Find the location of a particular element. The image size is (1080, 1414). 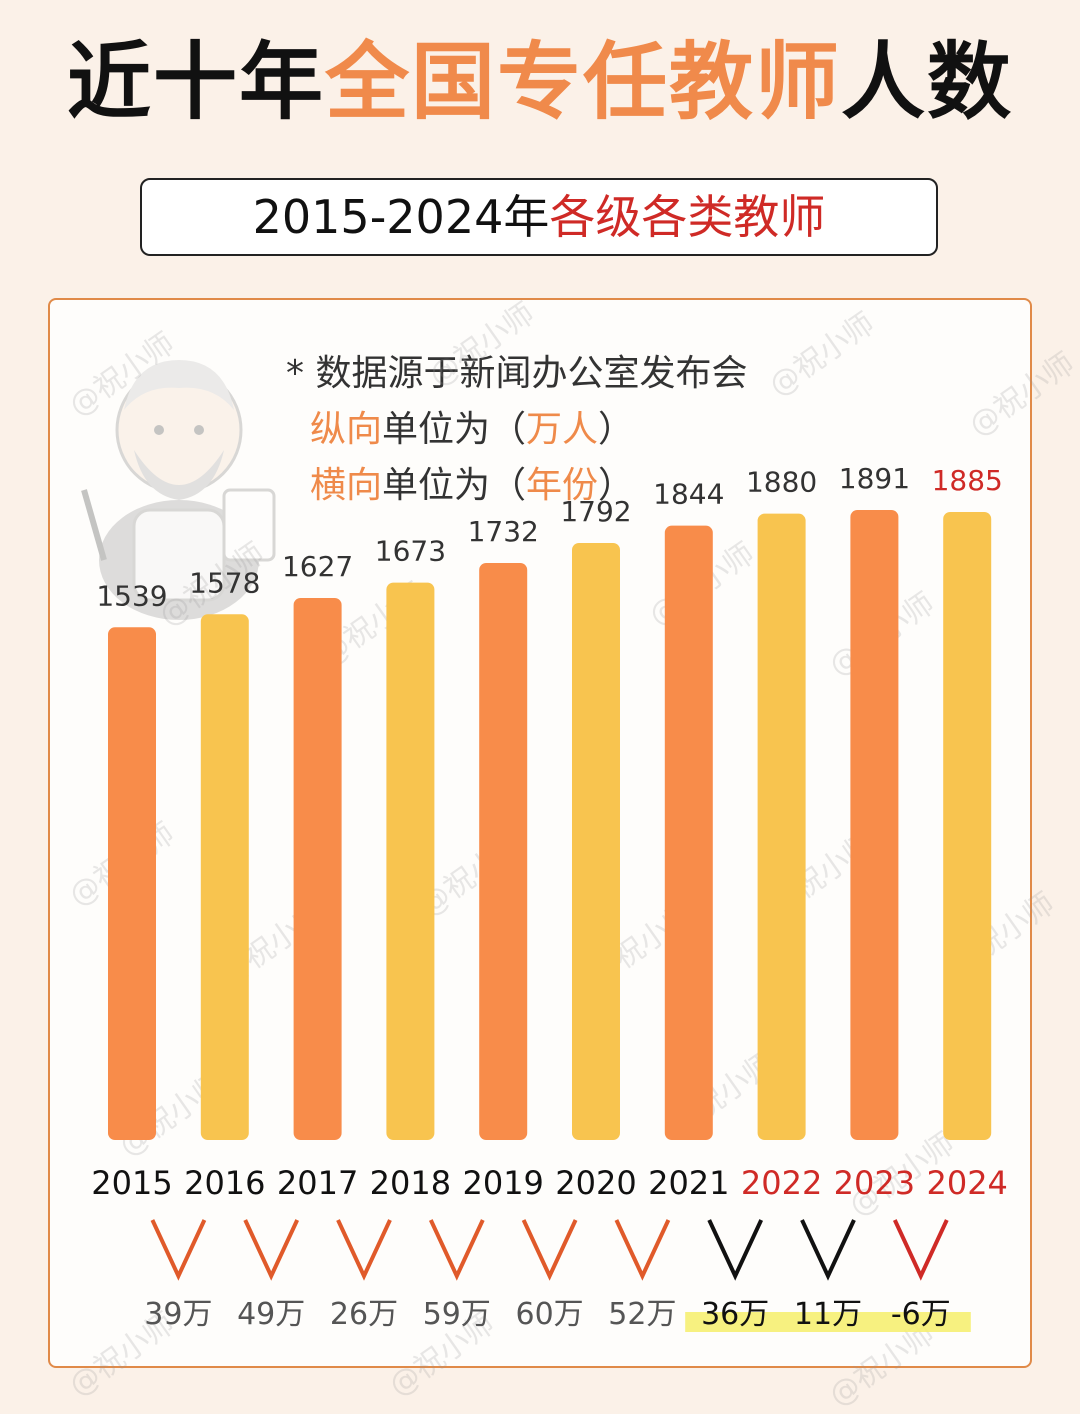

title-suffix: 人数 is located at coordinates (927, 82).